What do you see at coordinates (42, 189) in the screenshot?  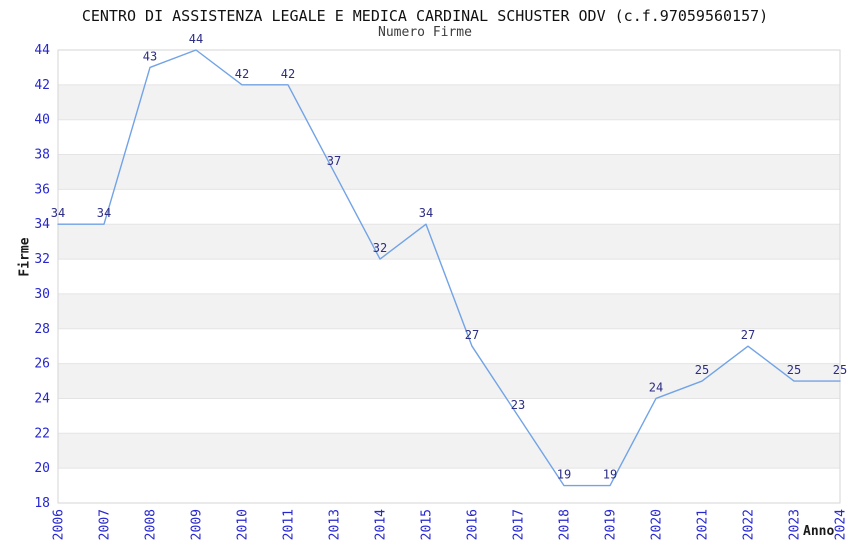 I see `y-tick-label: 36` at bounding box center [42, 189].